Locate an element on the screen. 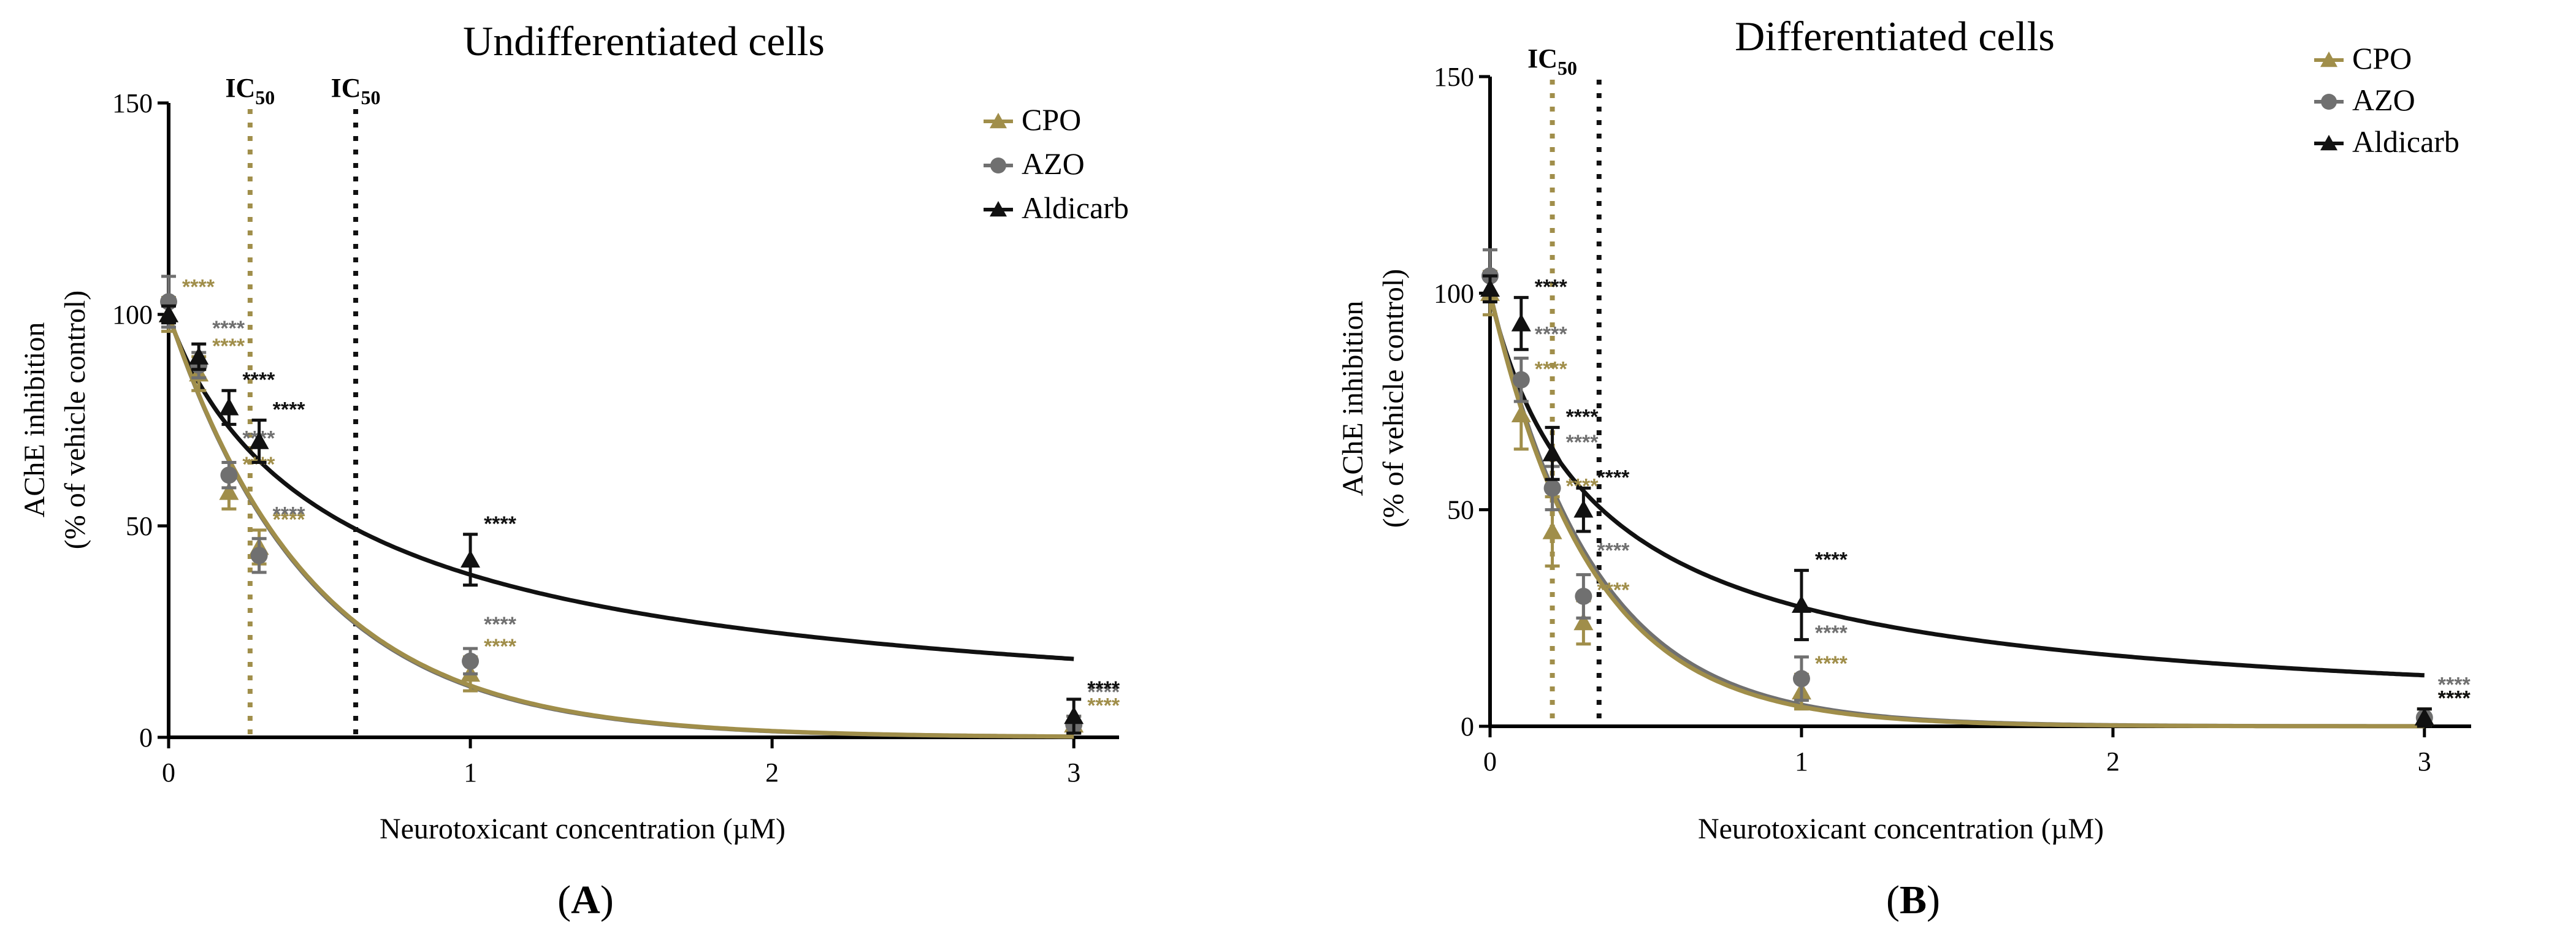 The height and width of the screenshot is (931, 2576). panel-caption: (B) is located at coordinates (1913, 900).